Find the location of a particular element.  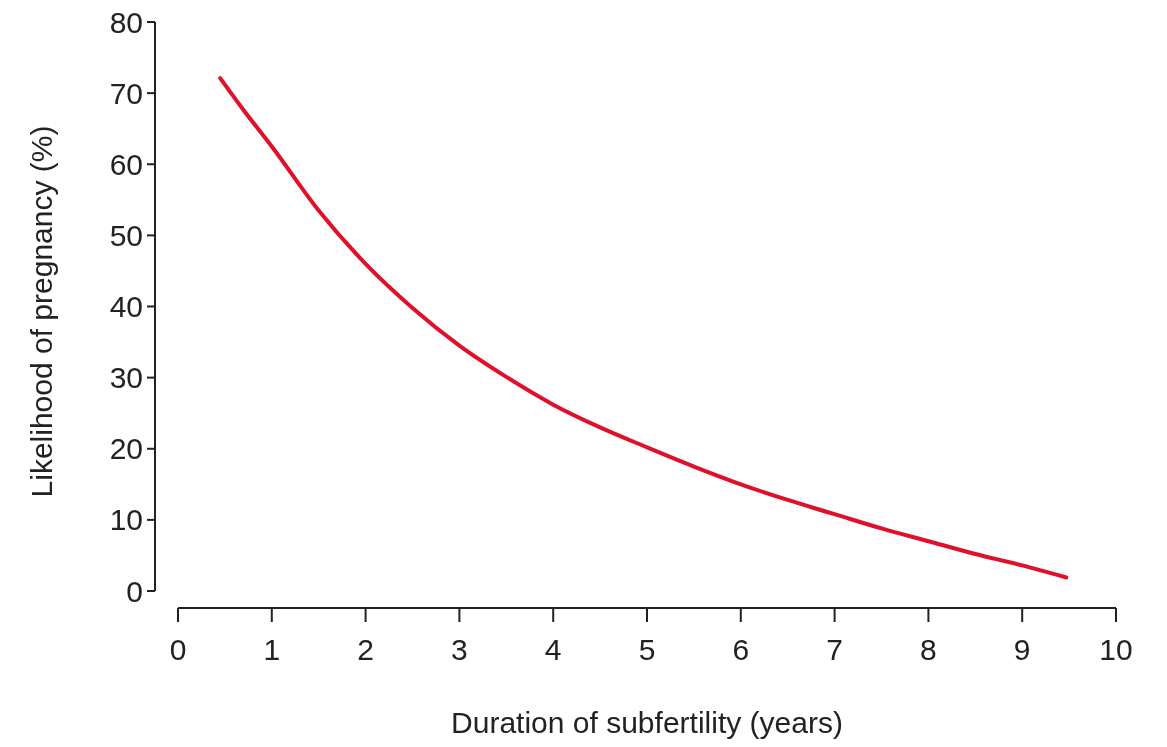

x-tick-label: 7 is located at coordinates (834, 649).